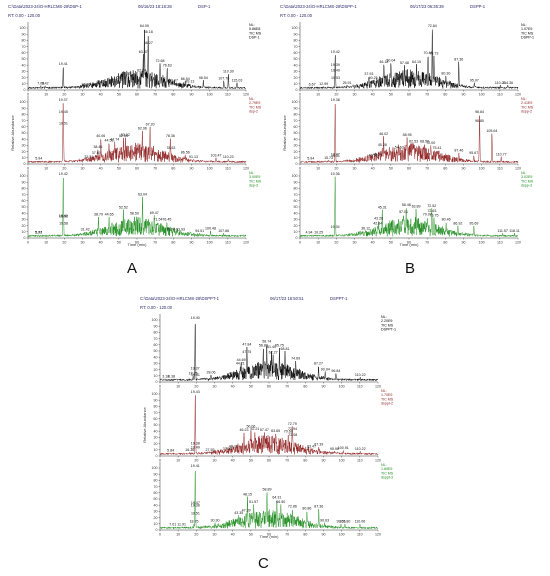 The width and height of the screenshot is (550, 576). I want to click on peak-label: 110.06, so click(360, 522).